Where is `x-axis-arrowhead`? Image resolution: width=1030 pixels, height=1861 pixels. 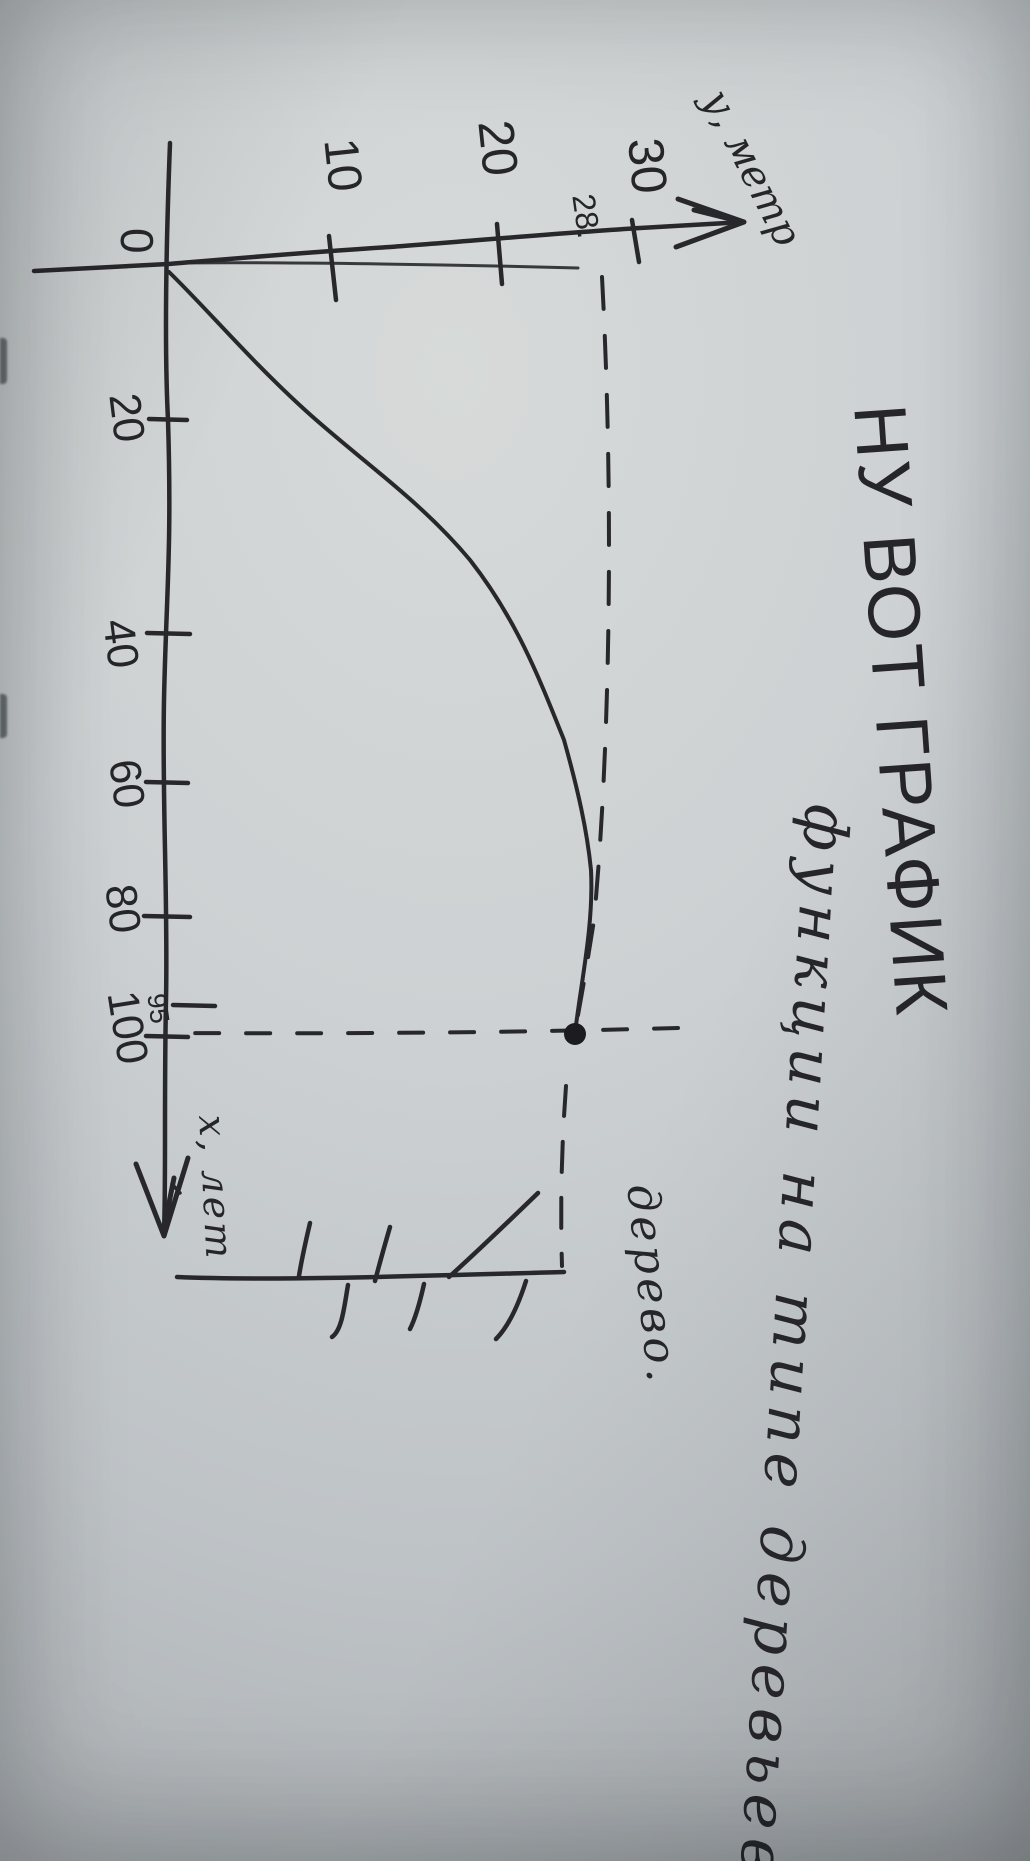 x-axis-arrowhead is located at coordinates (162, 1197).